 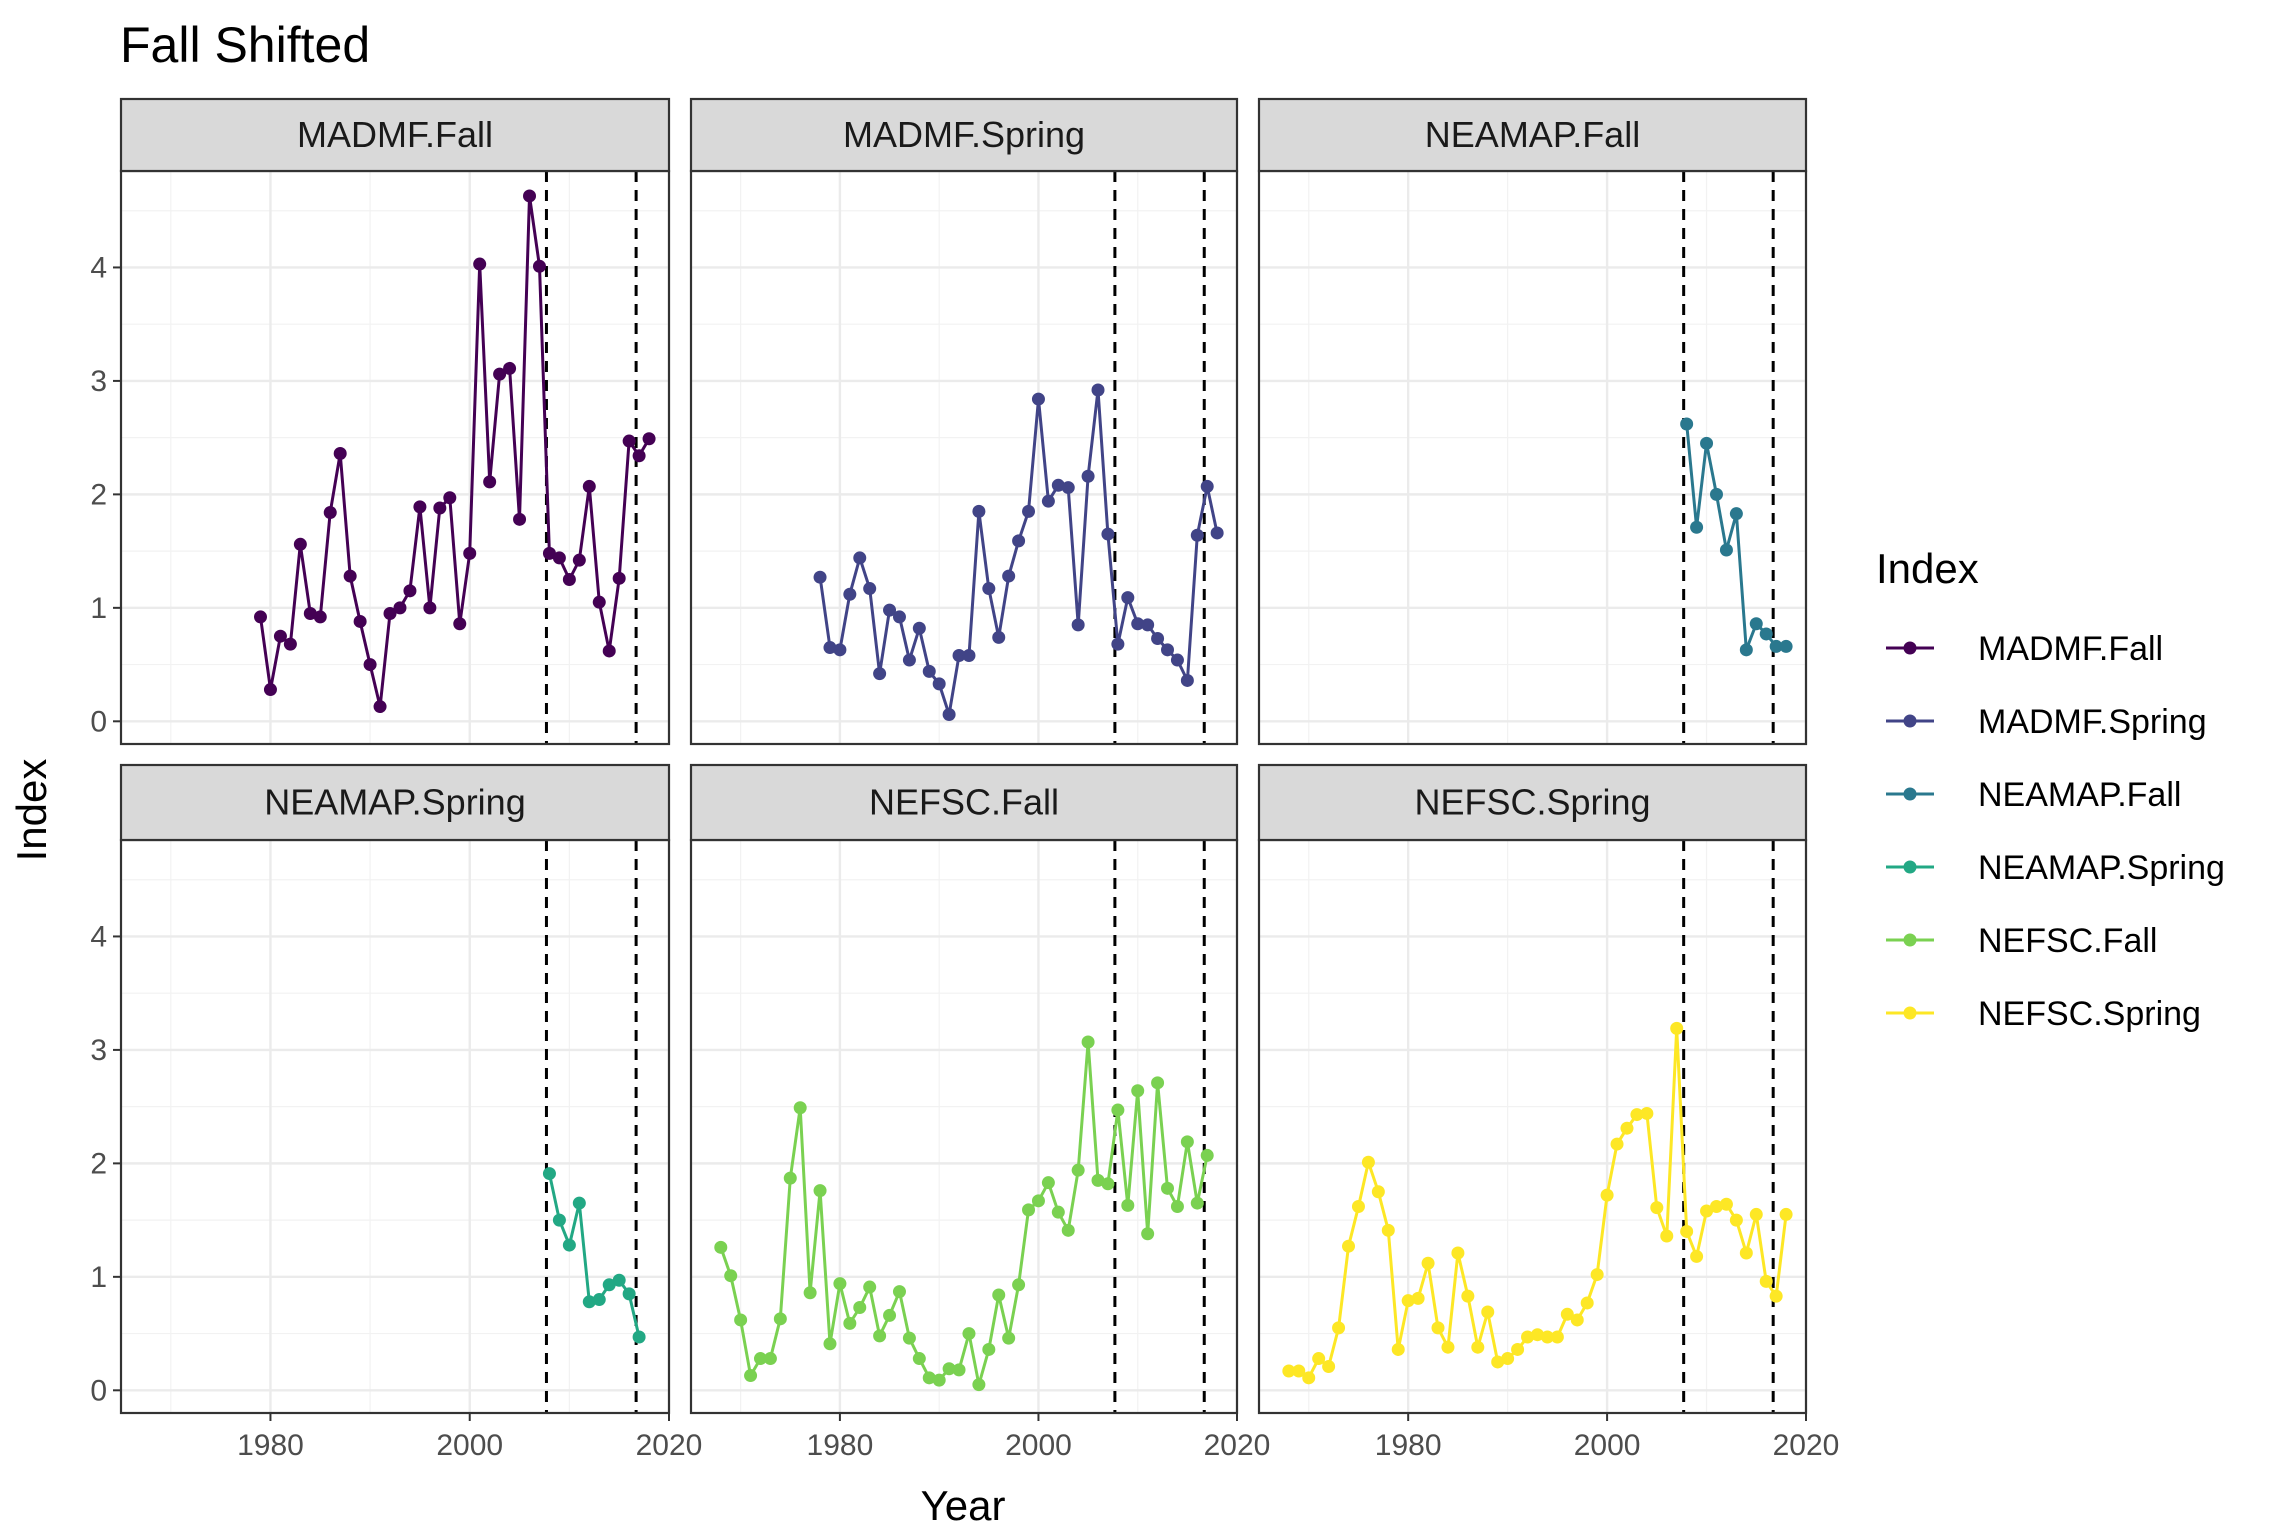 What do you see at coordinates (2067, 941) in the screenshot?
I see `legend-label: NEFSC.Fall` at bounding box center [2067, 941].